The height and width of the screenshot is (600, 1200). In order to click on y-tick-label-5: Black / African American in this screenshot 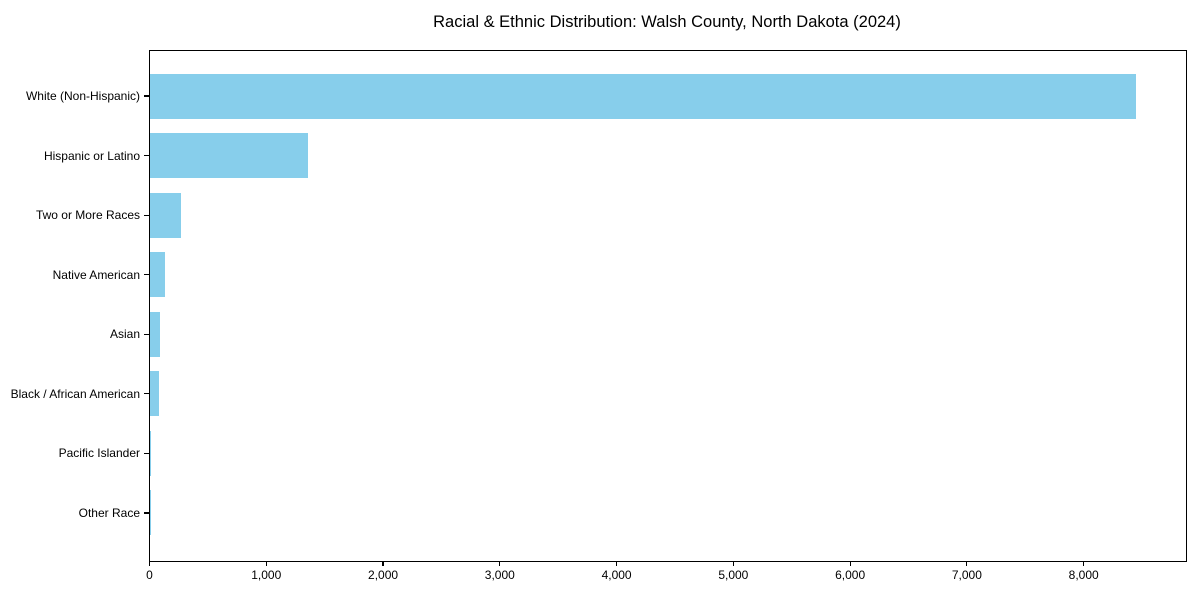, I will do `click(75, 393)`.